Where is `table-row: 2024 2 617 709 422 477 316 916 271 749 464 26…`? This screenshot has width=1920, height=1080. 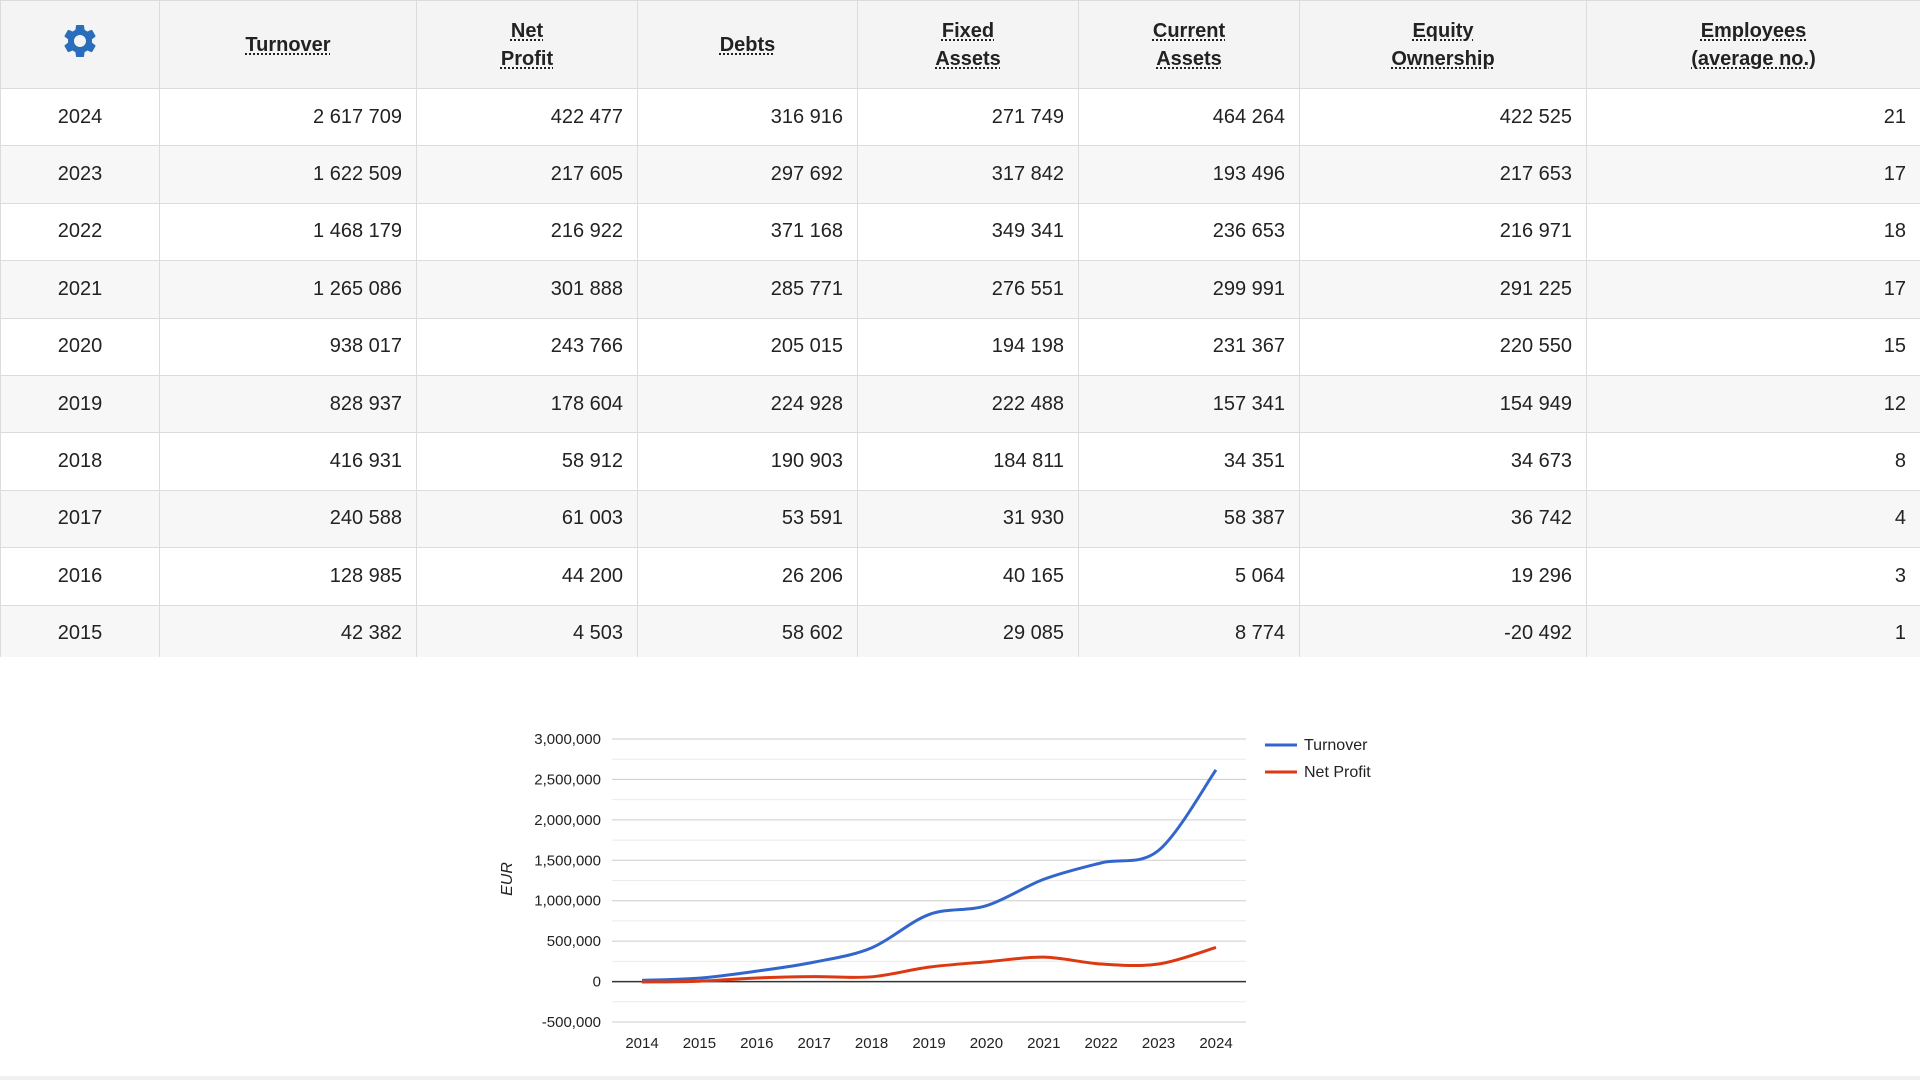 table-row: 2024 2 617 709 422 477 316 916 271 749 464 26… is located at coordinates (960, 117).